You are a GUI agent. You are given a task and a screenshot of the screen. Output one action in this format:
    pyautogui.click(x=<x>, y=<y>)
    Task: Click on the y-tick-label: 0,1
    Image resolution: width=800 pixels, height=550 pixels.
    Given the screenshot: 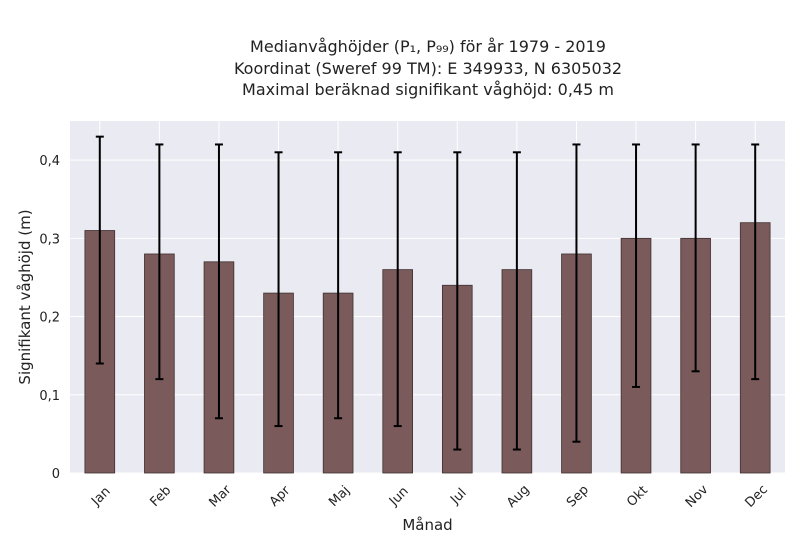 What is the action you would take?
    pyautogui.click(x=49, y=396)
    